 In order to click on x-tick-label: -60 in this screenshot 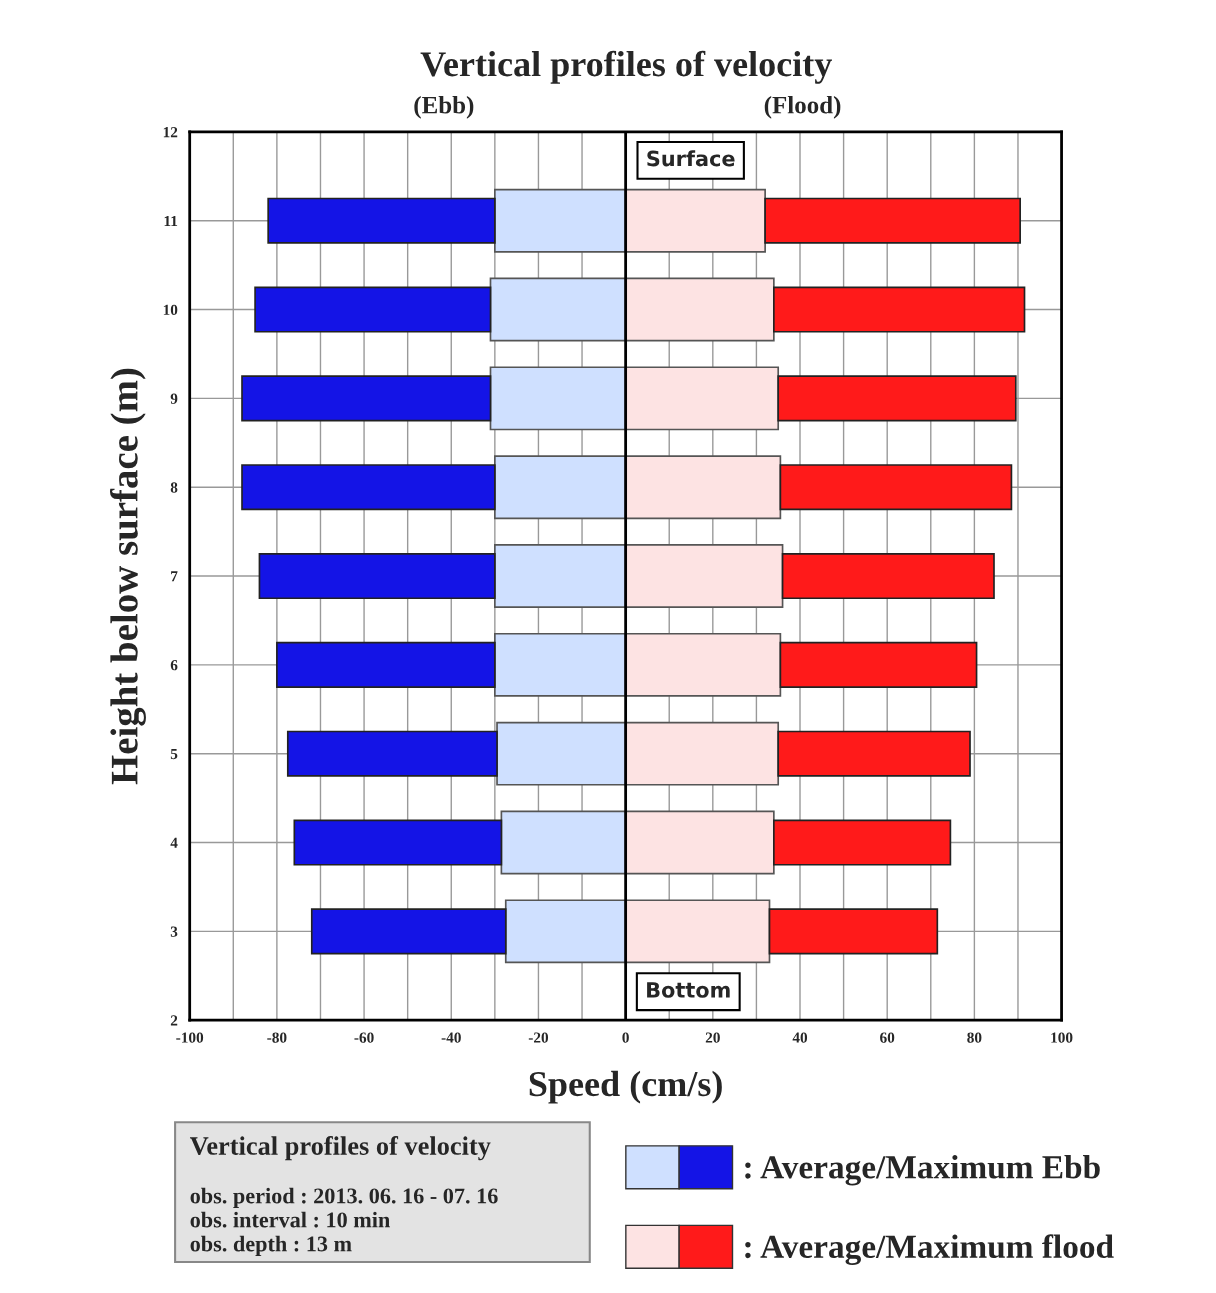, I will do `click(364, 1037)`.